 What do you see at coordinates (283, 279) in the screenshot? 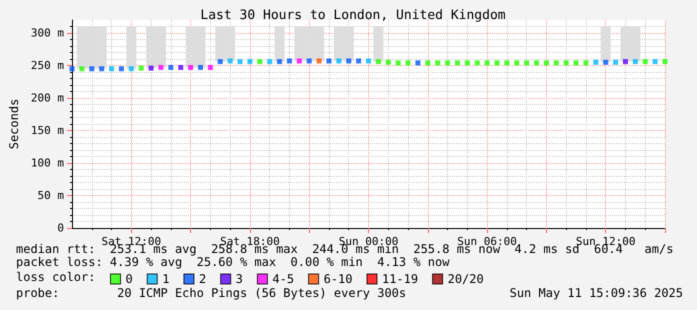
I see `legend-label: 4-5` at bounding box center [283, 279].